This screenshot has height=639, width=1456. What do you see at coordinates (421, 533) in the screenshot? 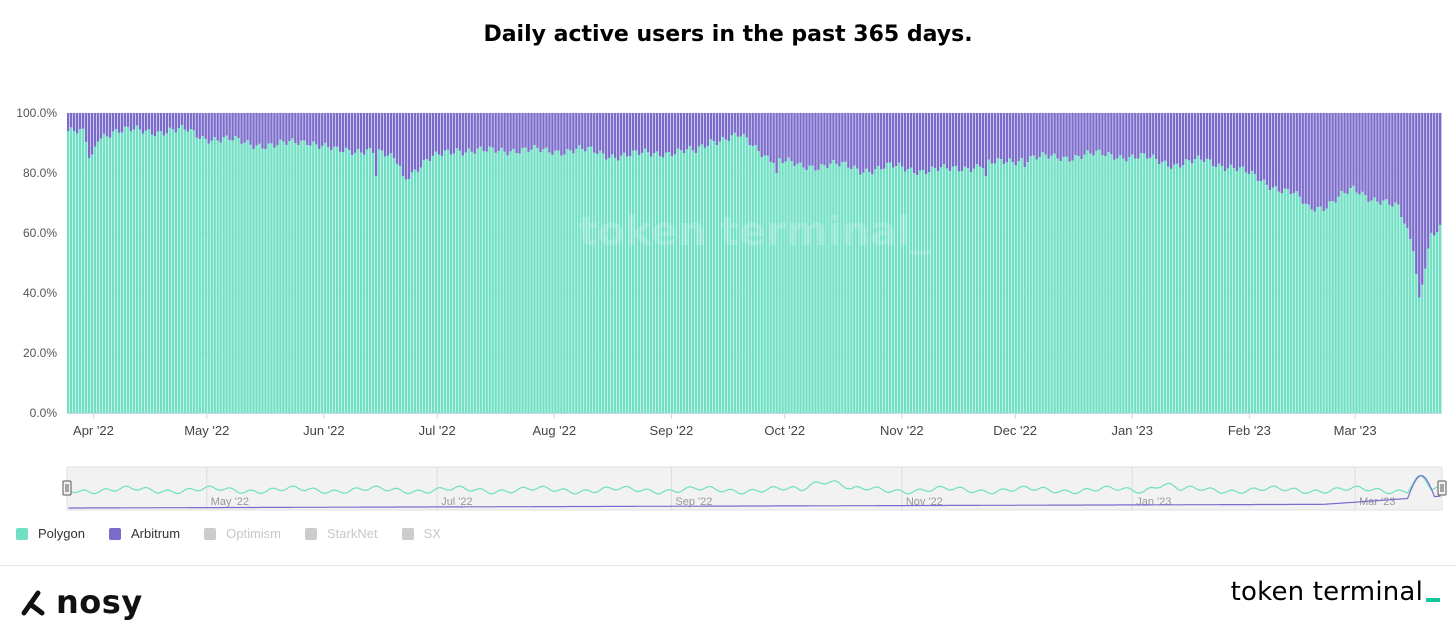
I see `legend-item-sx: SX` at bounding box center [421, 533].